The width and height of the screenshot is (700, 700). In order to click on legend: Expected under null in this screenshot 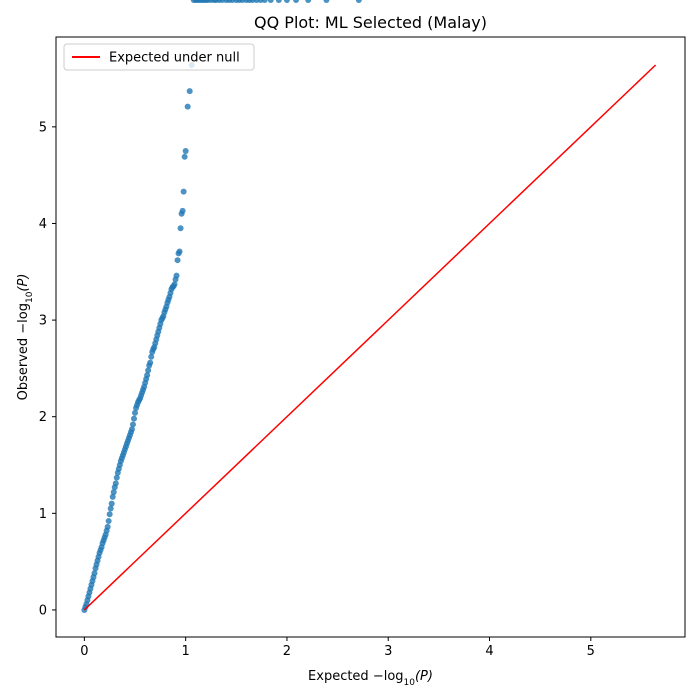, I will do `click(159, 57)`.